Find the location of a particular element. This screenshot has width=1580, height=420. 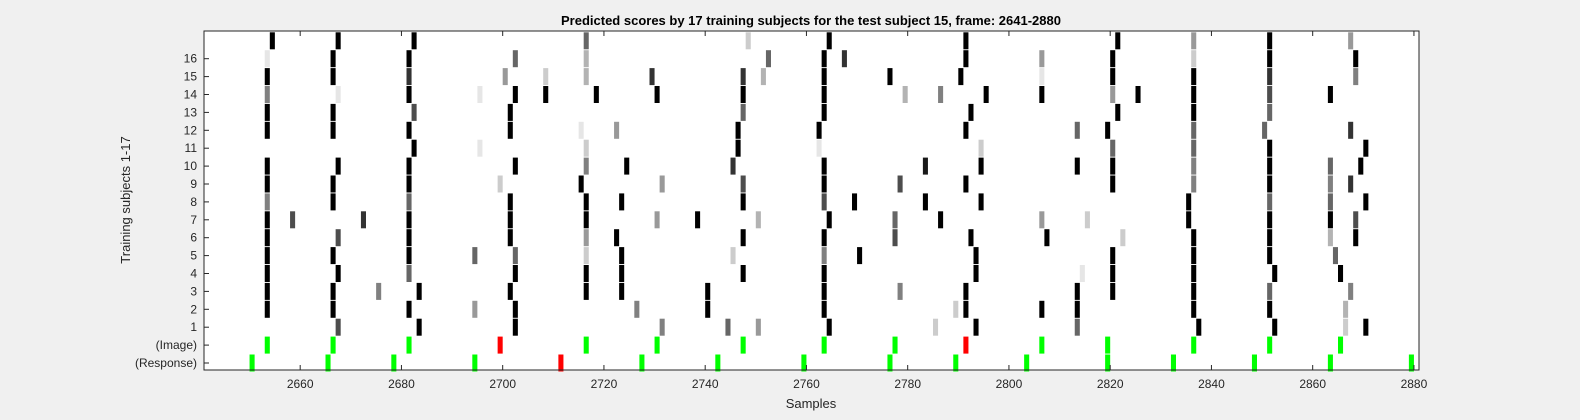

y-tick-label: 9 is located at coordinates (193, 184).